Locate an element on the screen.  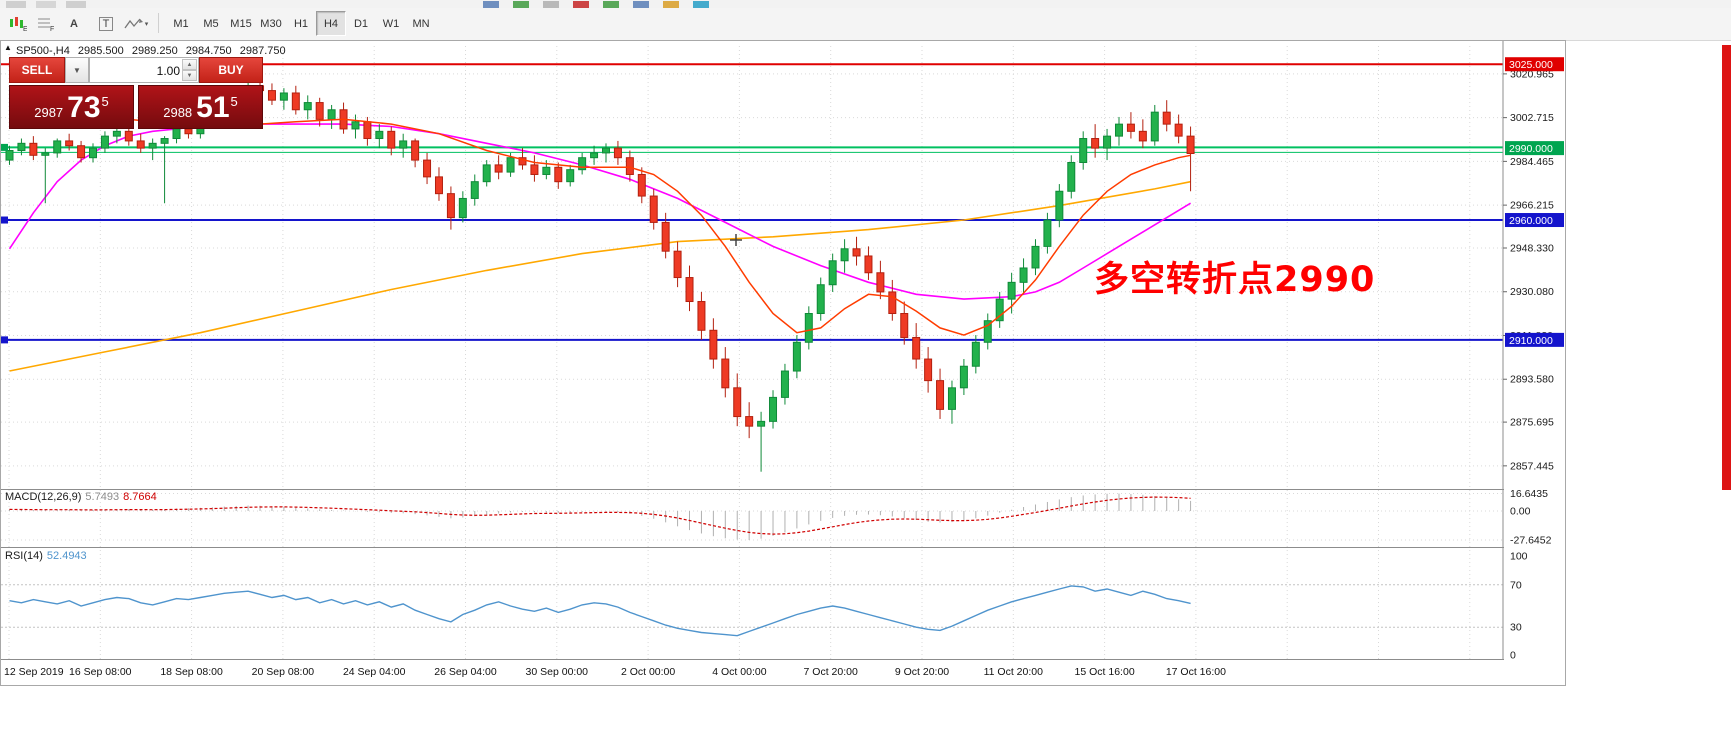
time-axis-label: 4 Oct 00:00 is located at coordinates (739, 672).